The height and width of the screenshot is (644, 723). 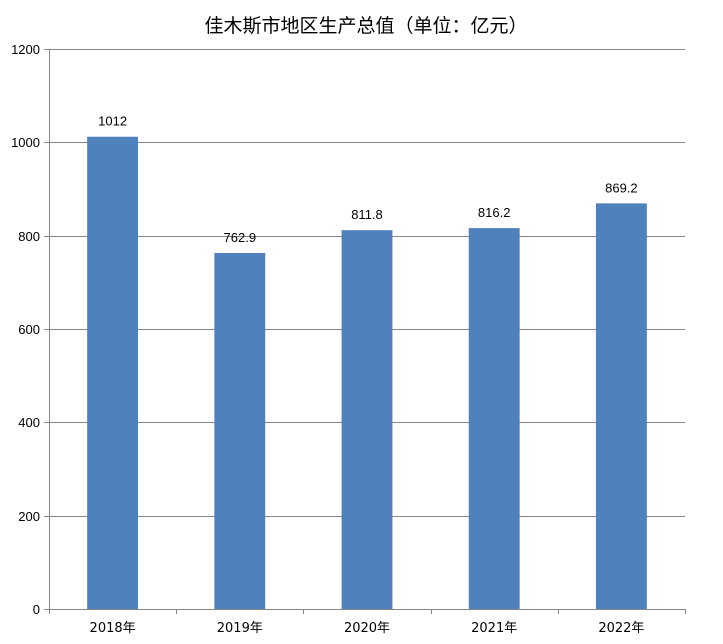 What do you see at coordinates (240, 237) in the screenshot?
I see `data-label: 762.9` at bounding box center [240, 237].